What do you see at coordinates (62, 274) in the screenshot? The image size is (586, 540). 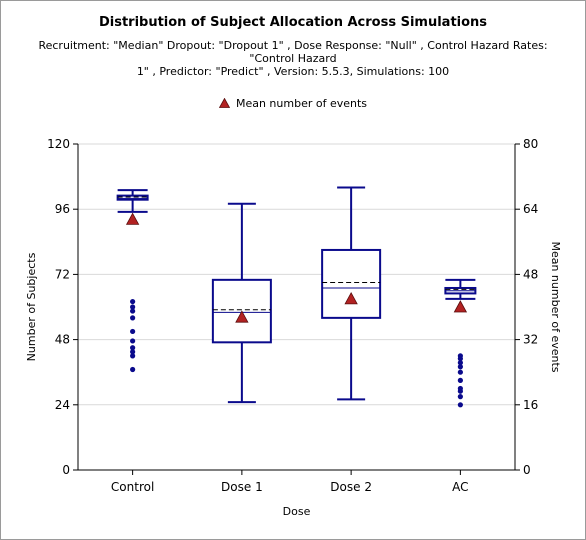 I see `y-tick-label: 72` at bounding box center [62, 274].